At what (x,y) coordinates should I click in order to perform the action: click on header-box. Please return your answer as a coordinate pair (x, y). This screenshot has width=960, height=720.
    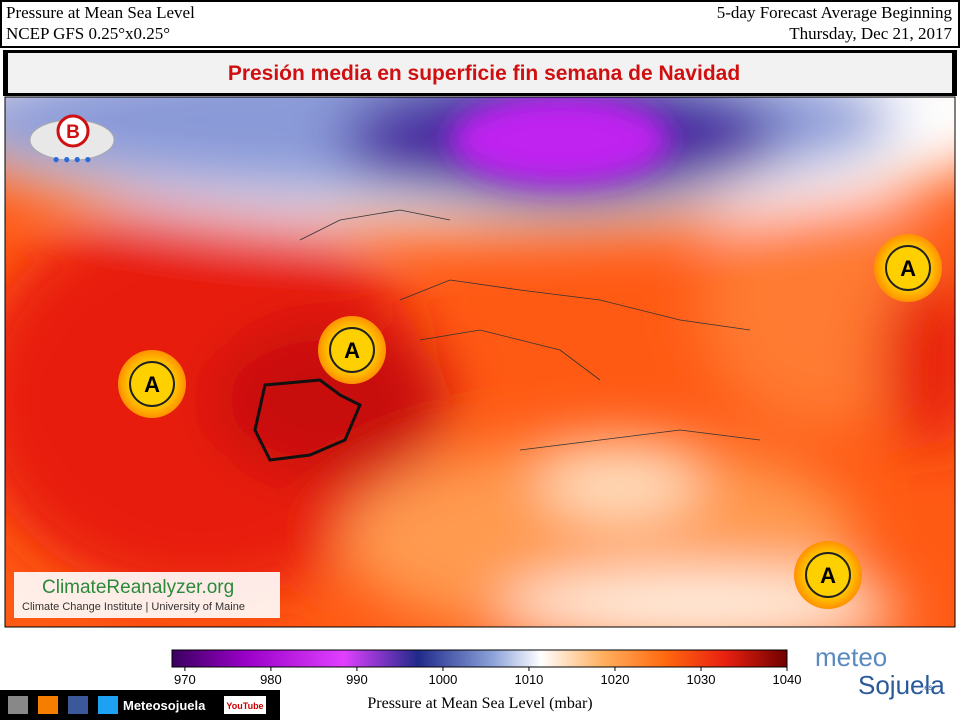
    Looking at the image, I should click on (480, 24).